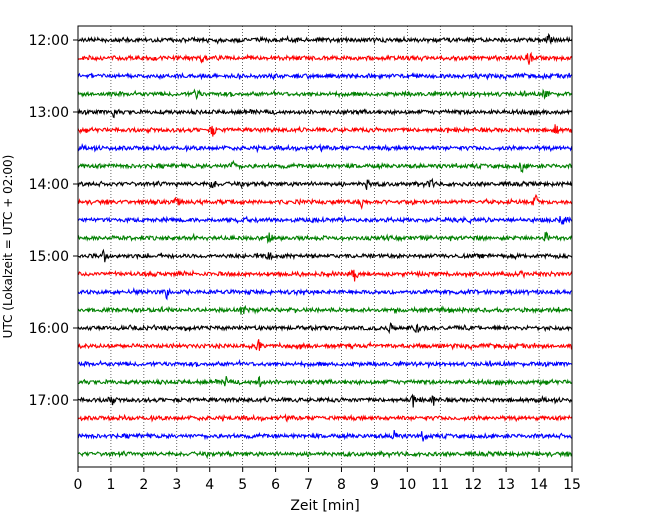 This screenshot has width=650, height=520. Describe the element at coordinates (473, 485) in the screenshot. I see `x-tick-label: 12` at that location.